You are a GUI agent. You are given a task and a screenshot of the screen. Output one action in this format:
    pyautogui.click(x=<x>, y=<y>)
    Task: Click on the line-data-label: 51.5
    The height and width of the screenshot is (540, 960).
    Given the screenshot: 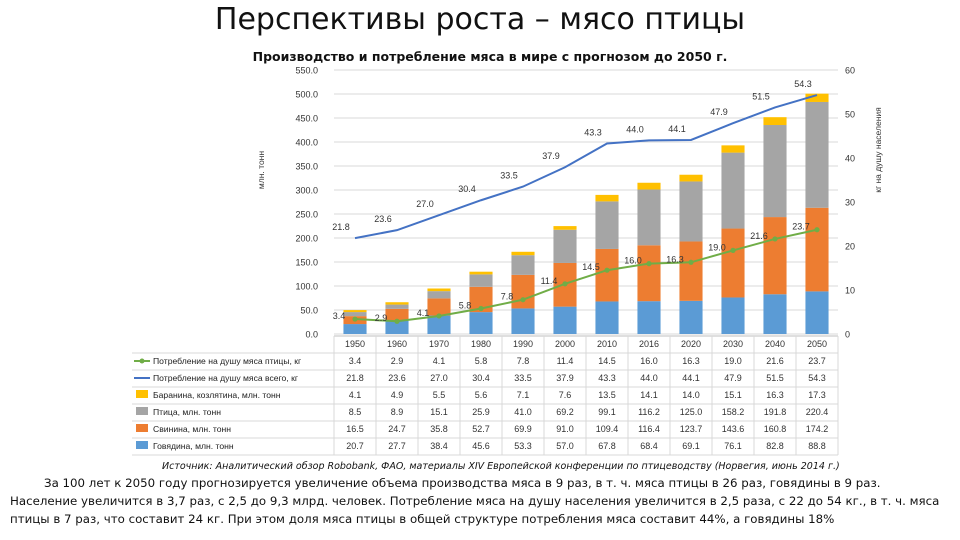 What is the action you would take?
    pyautogui.click(x=761, y=96)
    